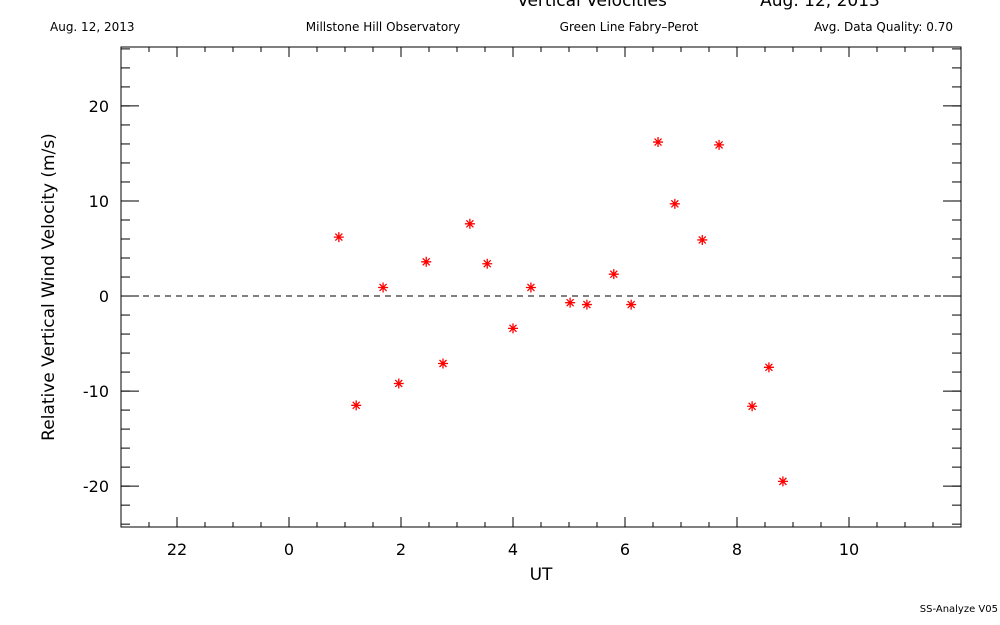 The height and width of the screenshot is (625, 1000). Describe the element at coordinates (625, 549) in the screenshot. I see `x-tick-label: 6` at that location.